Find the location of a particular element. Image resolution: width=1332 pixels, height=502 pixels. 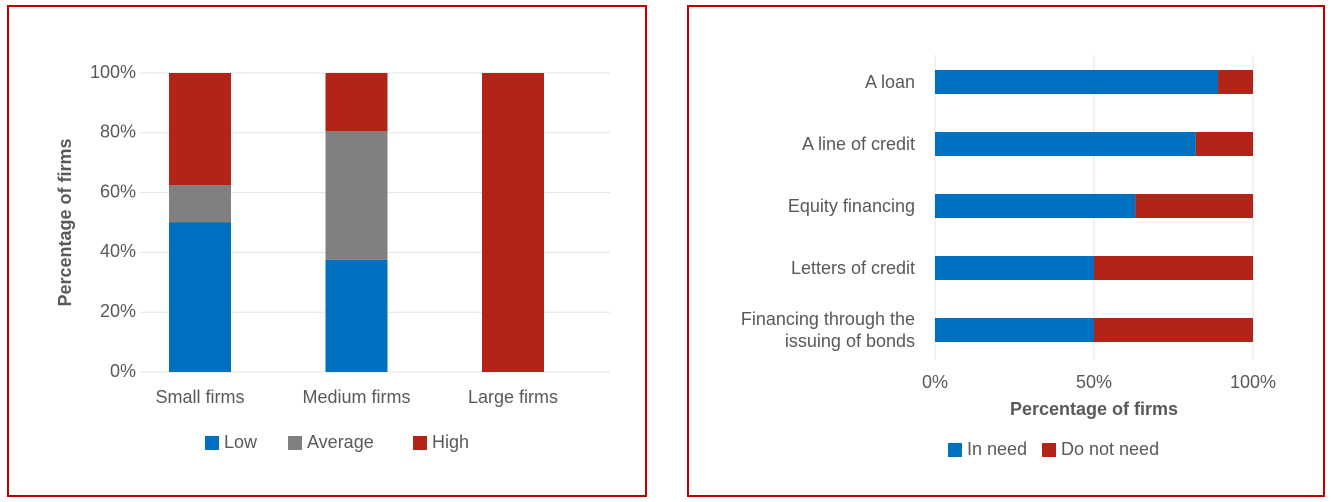

legend-label: Average is located at coordinates (340, 442).